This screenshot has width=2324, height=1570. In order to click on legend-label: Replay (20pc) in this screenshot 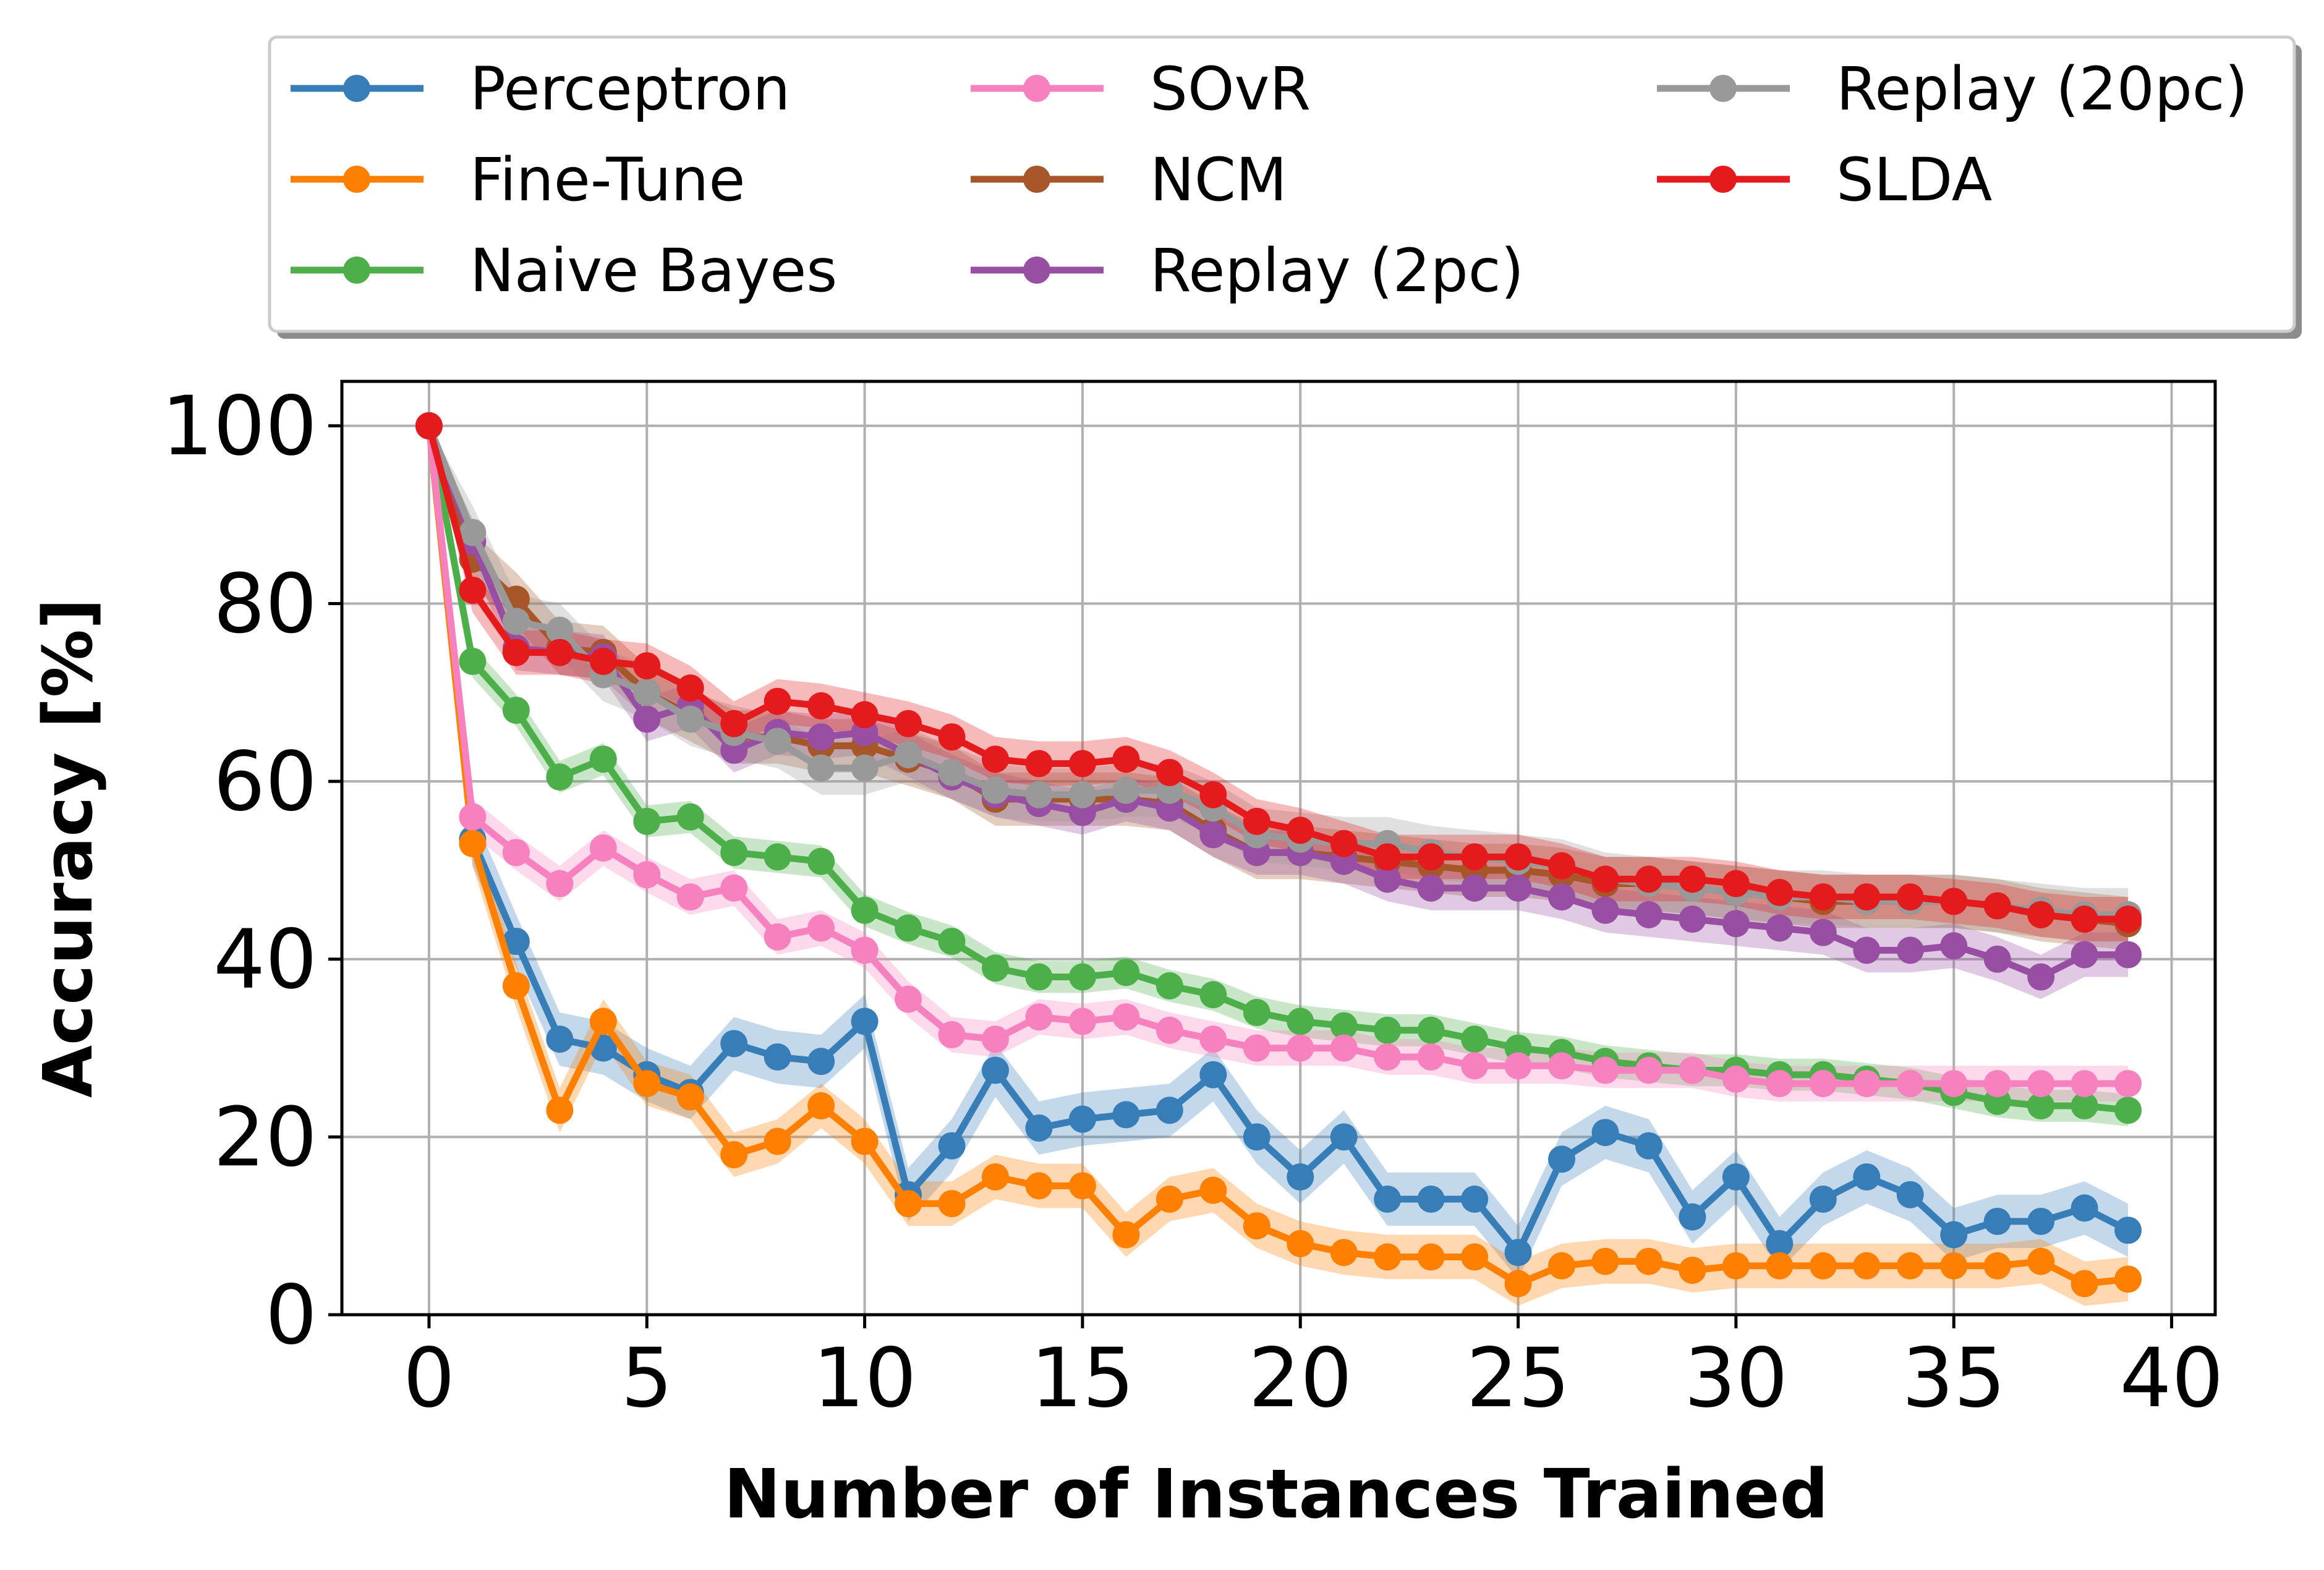, I will do `click(2042, 89)`.